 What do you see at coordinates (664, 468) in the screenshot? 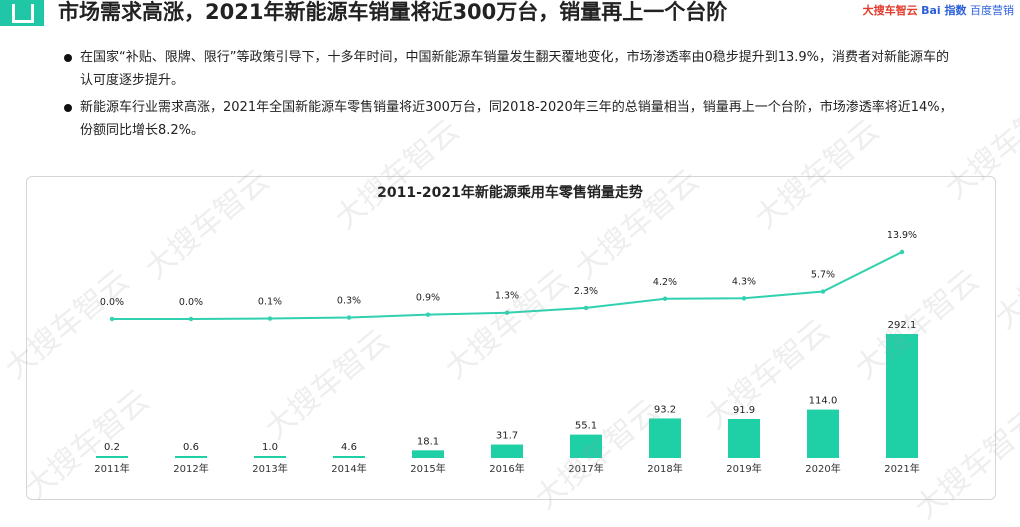
I see `x-tick-label: 2018年` at bounding box center [664, 468].